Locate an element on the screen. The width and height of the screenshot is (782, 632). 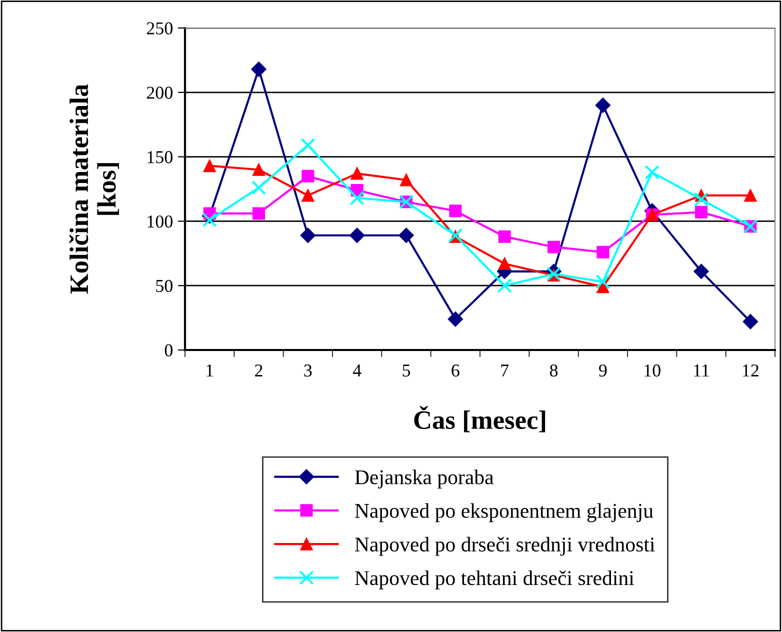
x-tick-label: 5 is located at coordinates (406, 370).